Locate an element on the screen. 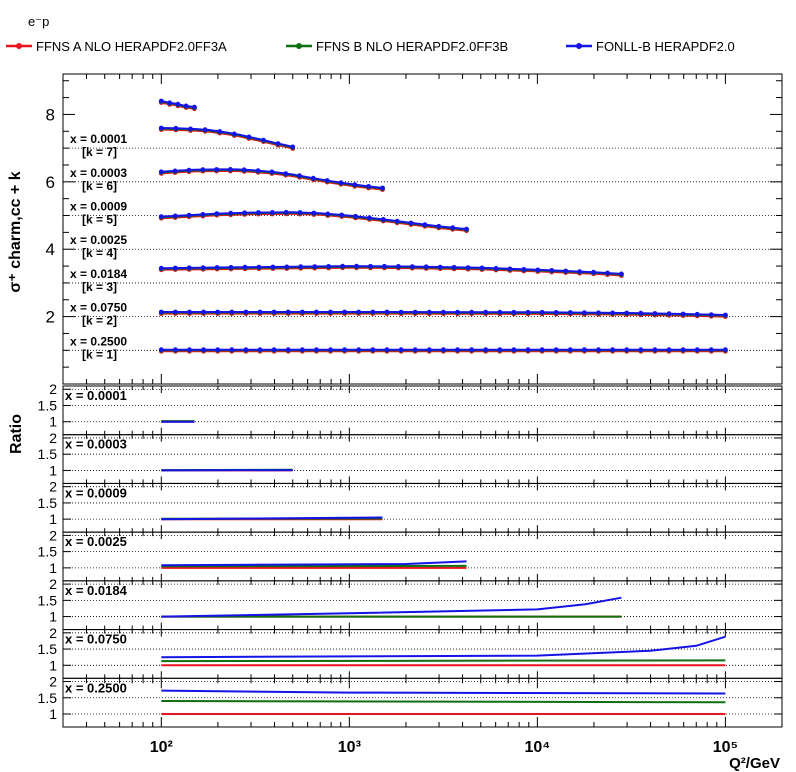 This screenshot has height=772, width=796. ratio-axis-title: Ratio is located at coordinates (16, 434).